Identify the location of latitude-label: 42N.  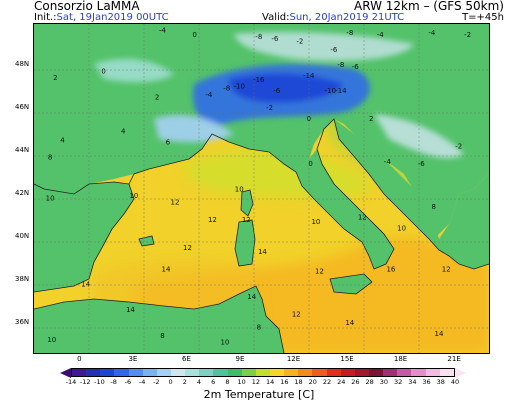
(22, 192).